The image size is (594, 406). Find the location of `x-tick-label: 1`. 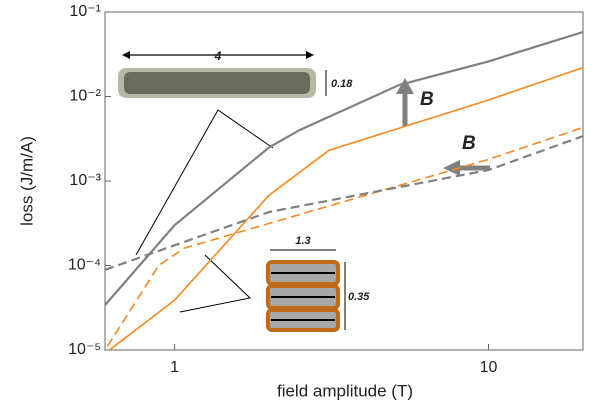

x-tick-label: 1 is located at coordinates (174, 367).